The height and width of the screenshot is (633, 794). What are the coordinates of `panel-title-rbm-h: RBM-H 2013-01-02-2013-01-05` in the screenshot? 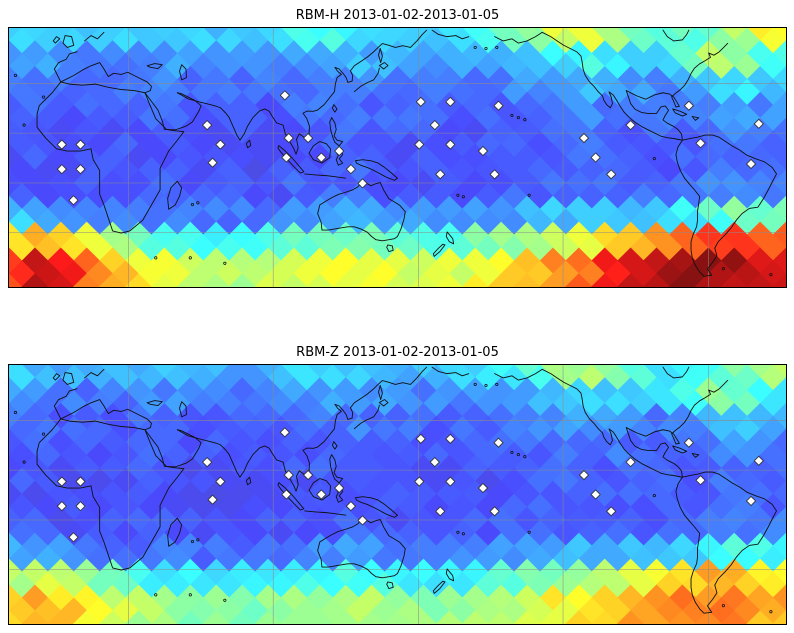 It's located at (397, 15).